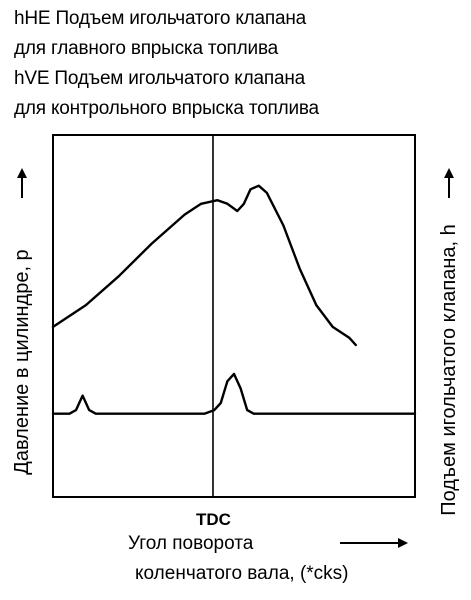 This screenshot has height=600, width=471. What do you see at coordinates (449, 370) in the screenshot?
I see `y-axis-label-right: Подъем игольчатого клапана, h` at bounding box center [449, 370].